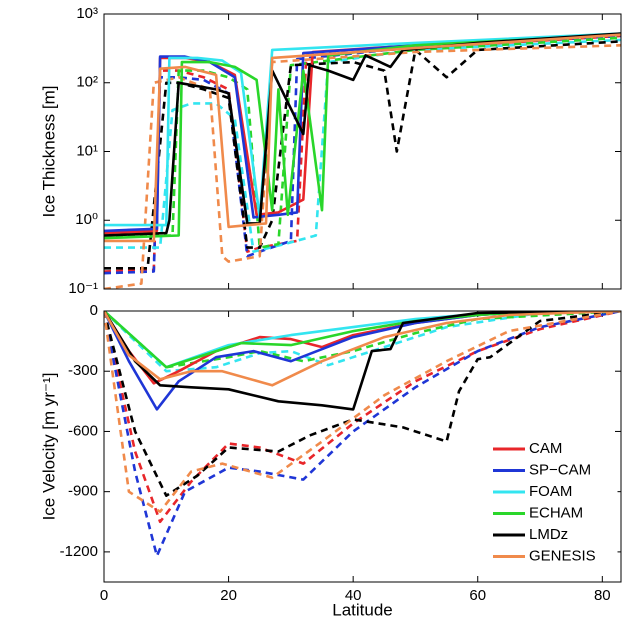  Describe the element at coordinates (83, 288) in the screenshot. I see `y-tick-label: 10⁻¹` at that location.